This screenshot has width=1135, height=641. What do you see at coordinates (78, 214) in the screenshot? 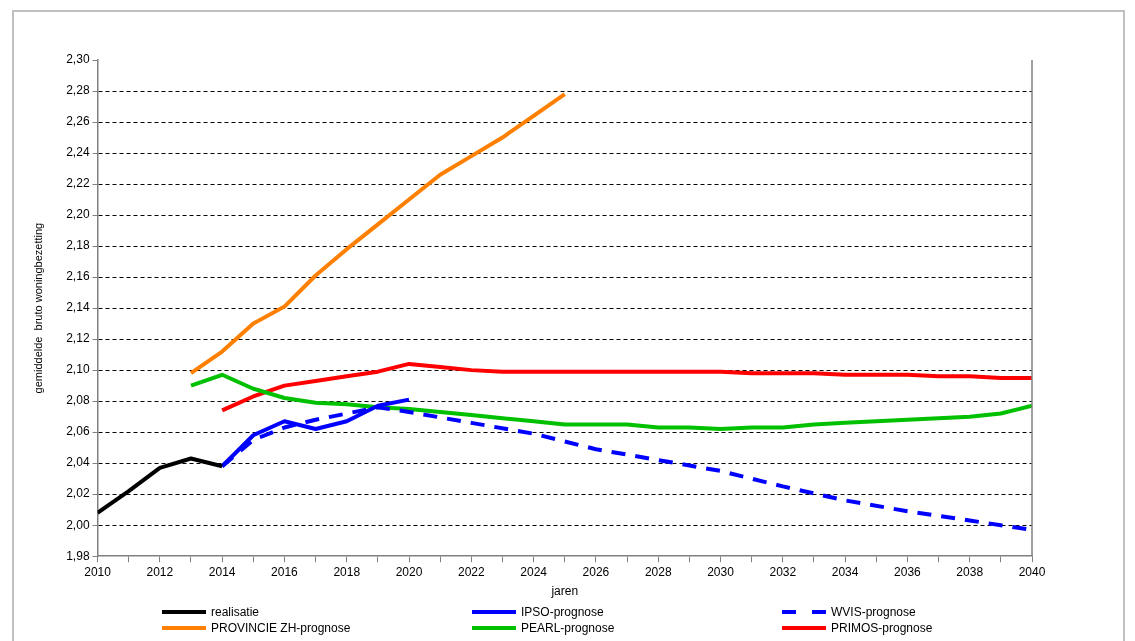
I see `y-tick-label: 2,20` at bounding box center [78, 214].